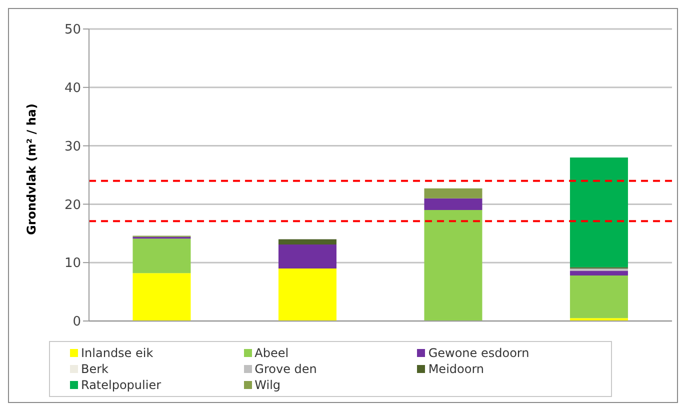  What do you see at coordinates (76, 322) in the screenshot?
I see `y-tick-label: 0` at bounding box center [76, 322].